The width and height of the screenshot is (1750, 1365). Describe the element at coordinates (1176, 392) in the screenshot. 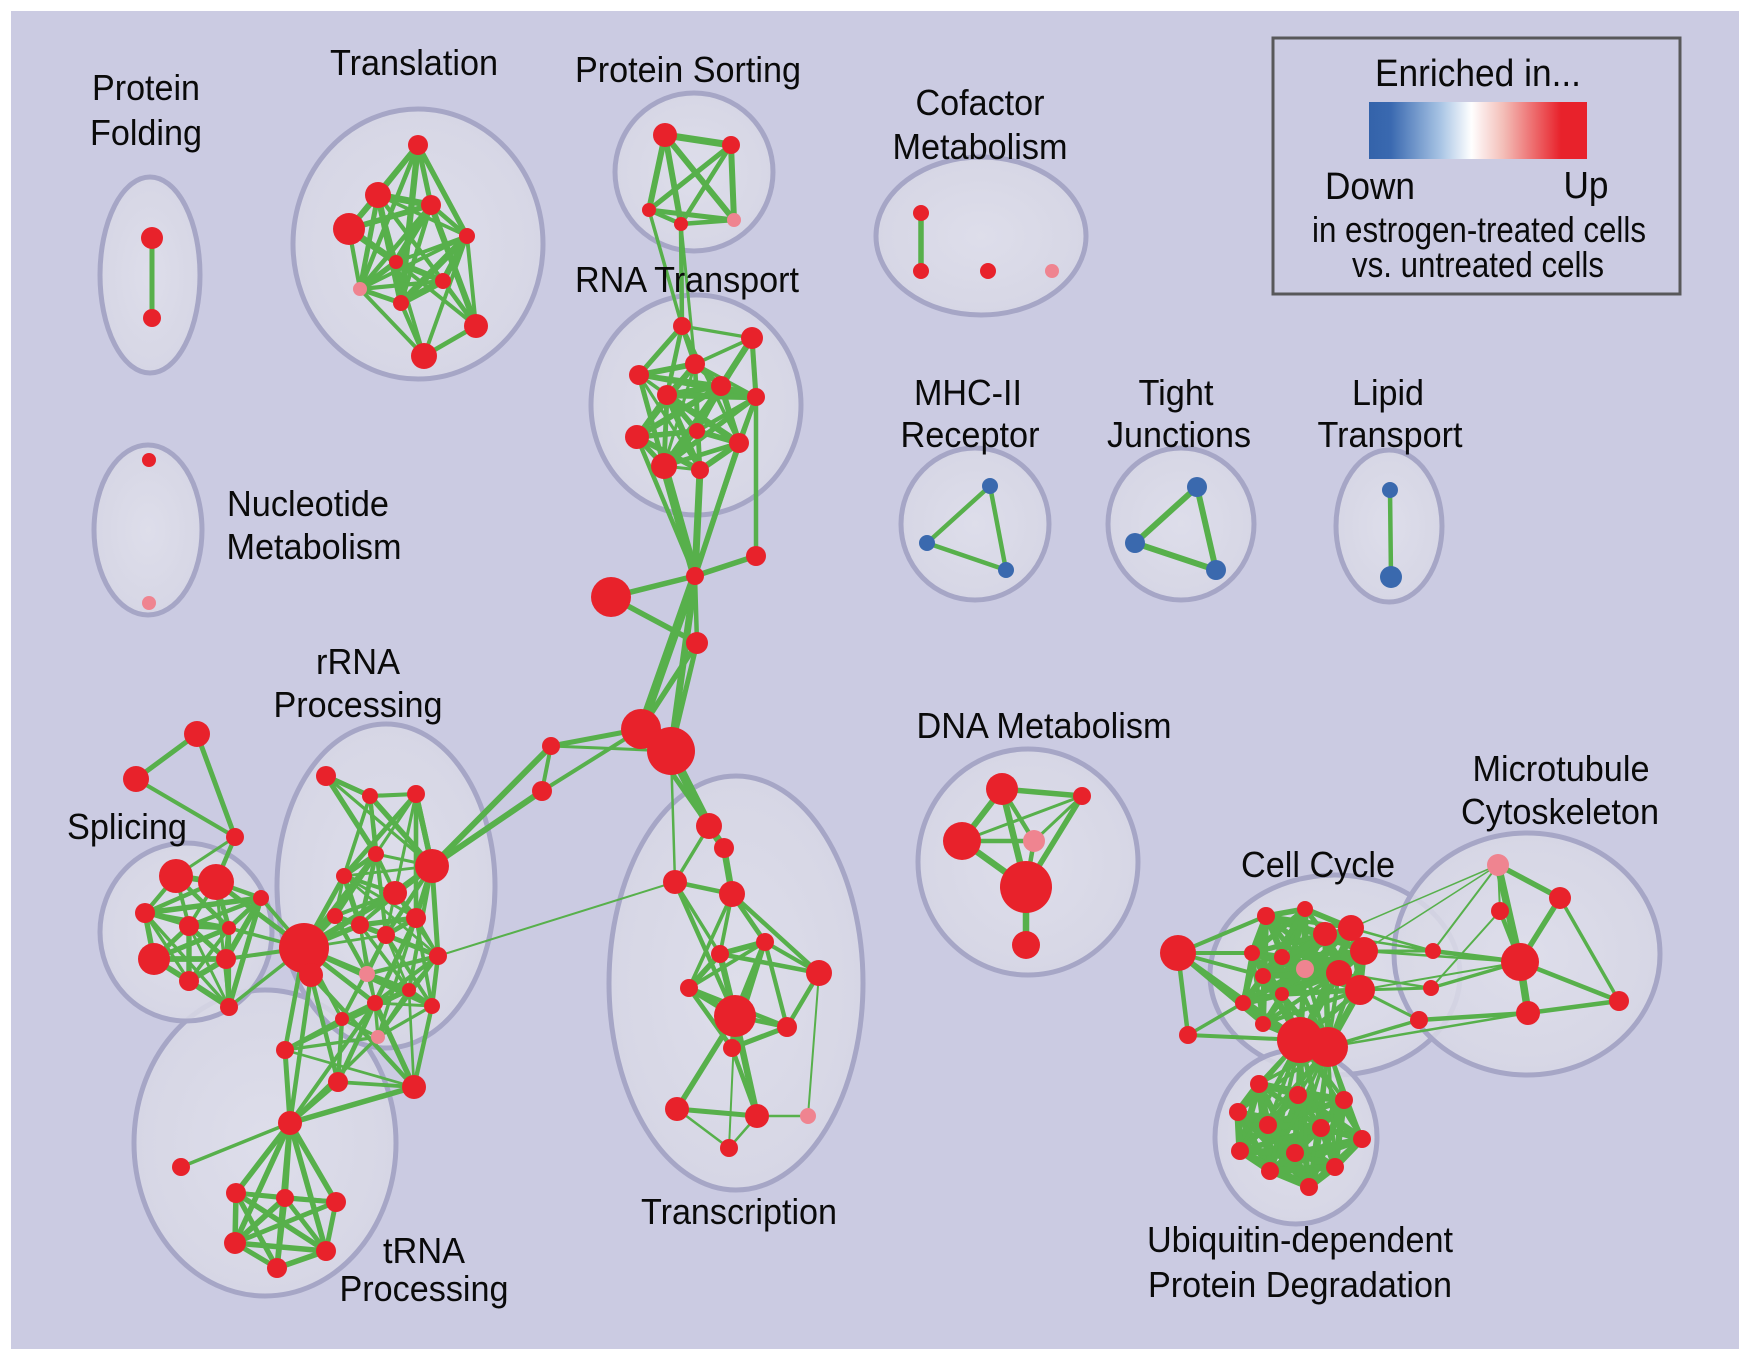

I see `svg-text: Tight` at that location.